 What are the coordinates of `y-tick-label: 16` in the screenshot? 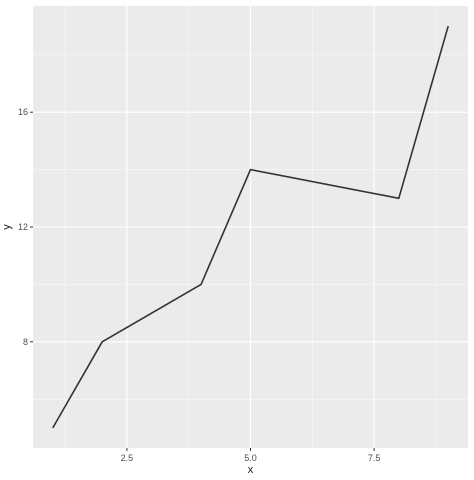 It's located at (23, 112).